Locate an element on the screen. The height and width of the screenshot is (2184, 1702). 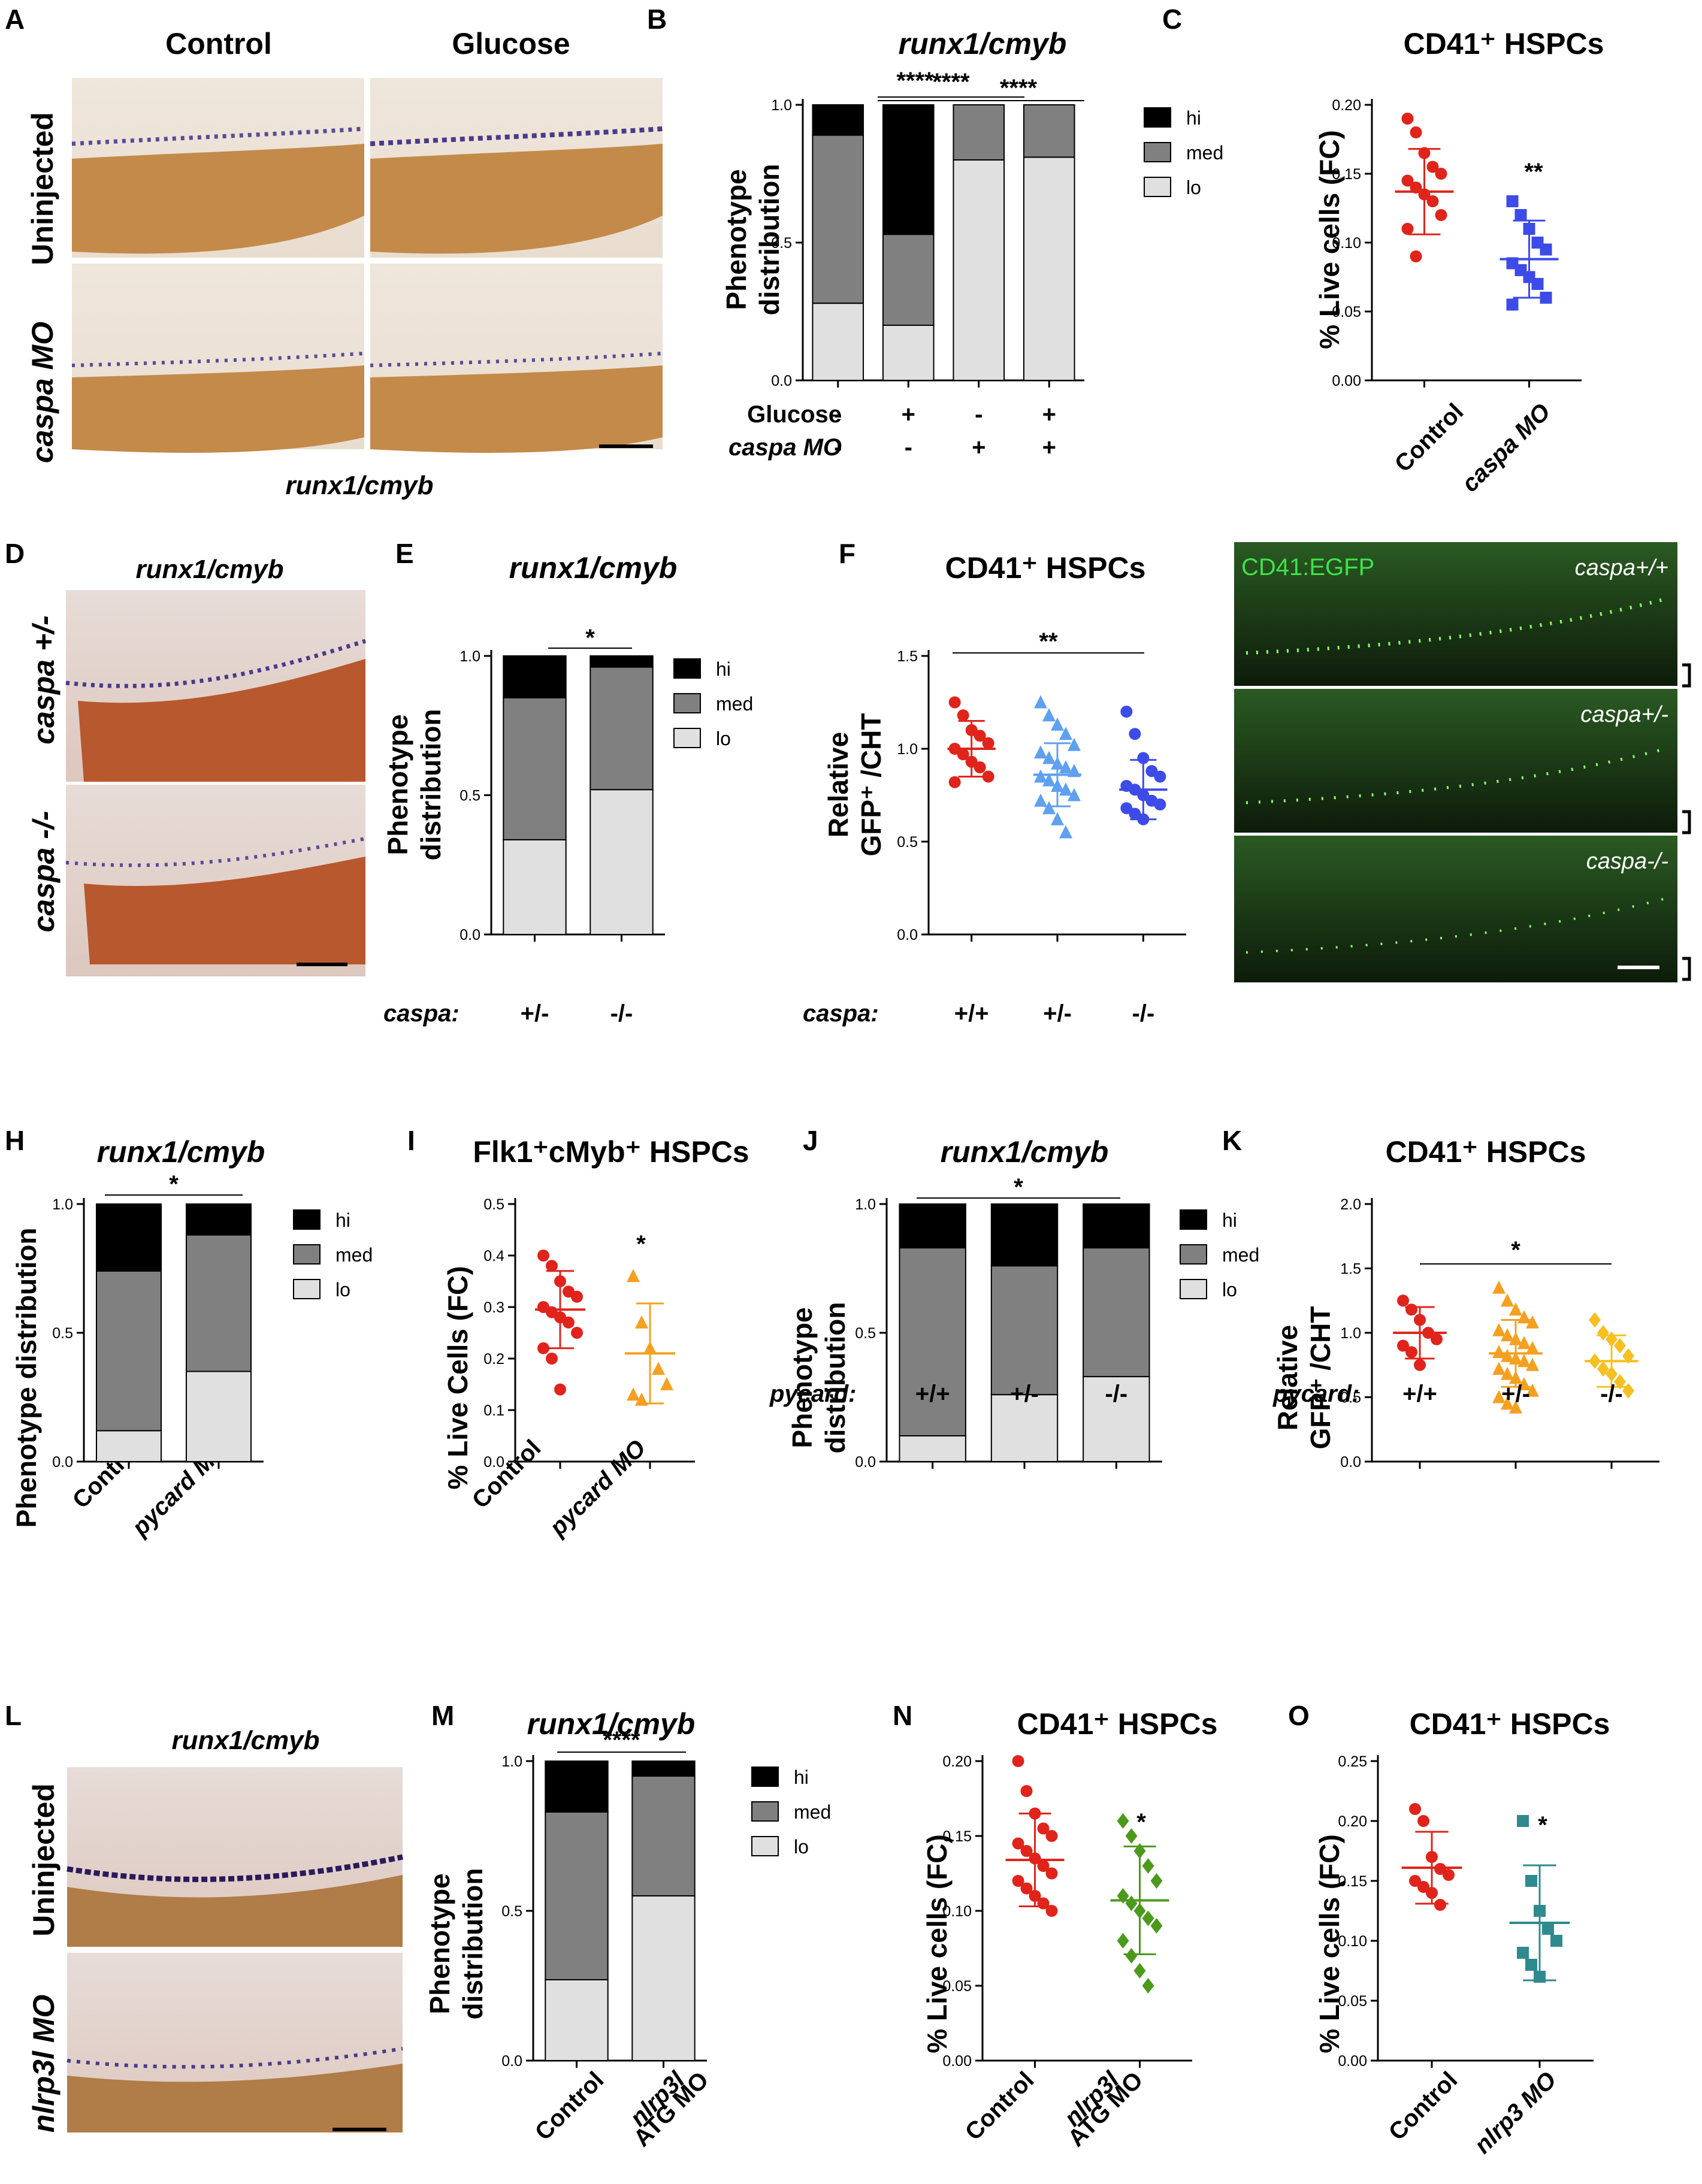
chart-M-sig-label: **** is located at coordinates (622, 1740).